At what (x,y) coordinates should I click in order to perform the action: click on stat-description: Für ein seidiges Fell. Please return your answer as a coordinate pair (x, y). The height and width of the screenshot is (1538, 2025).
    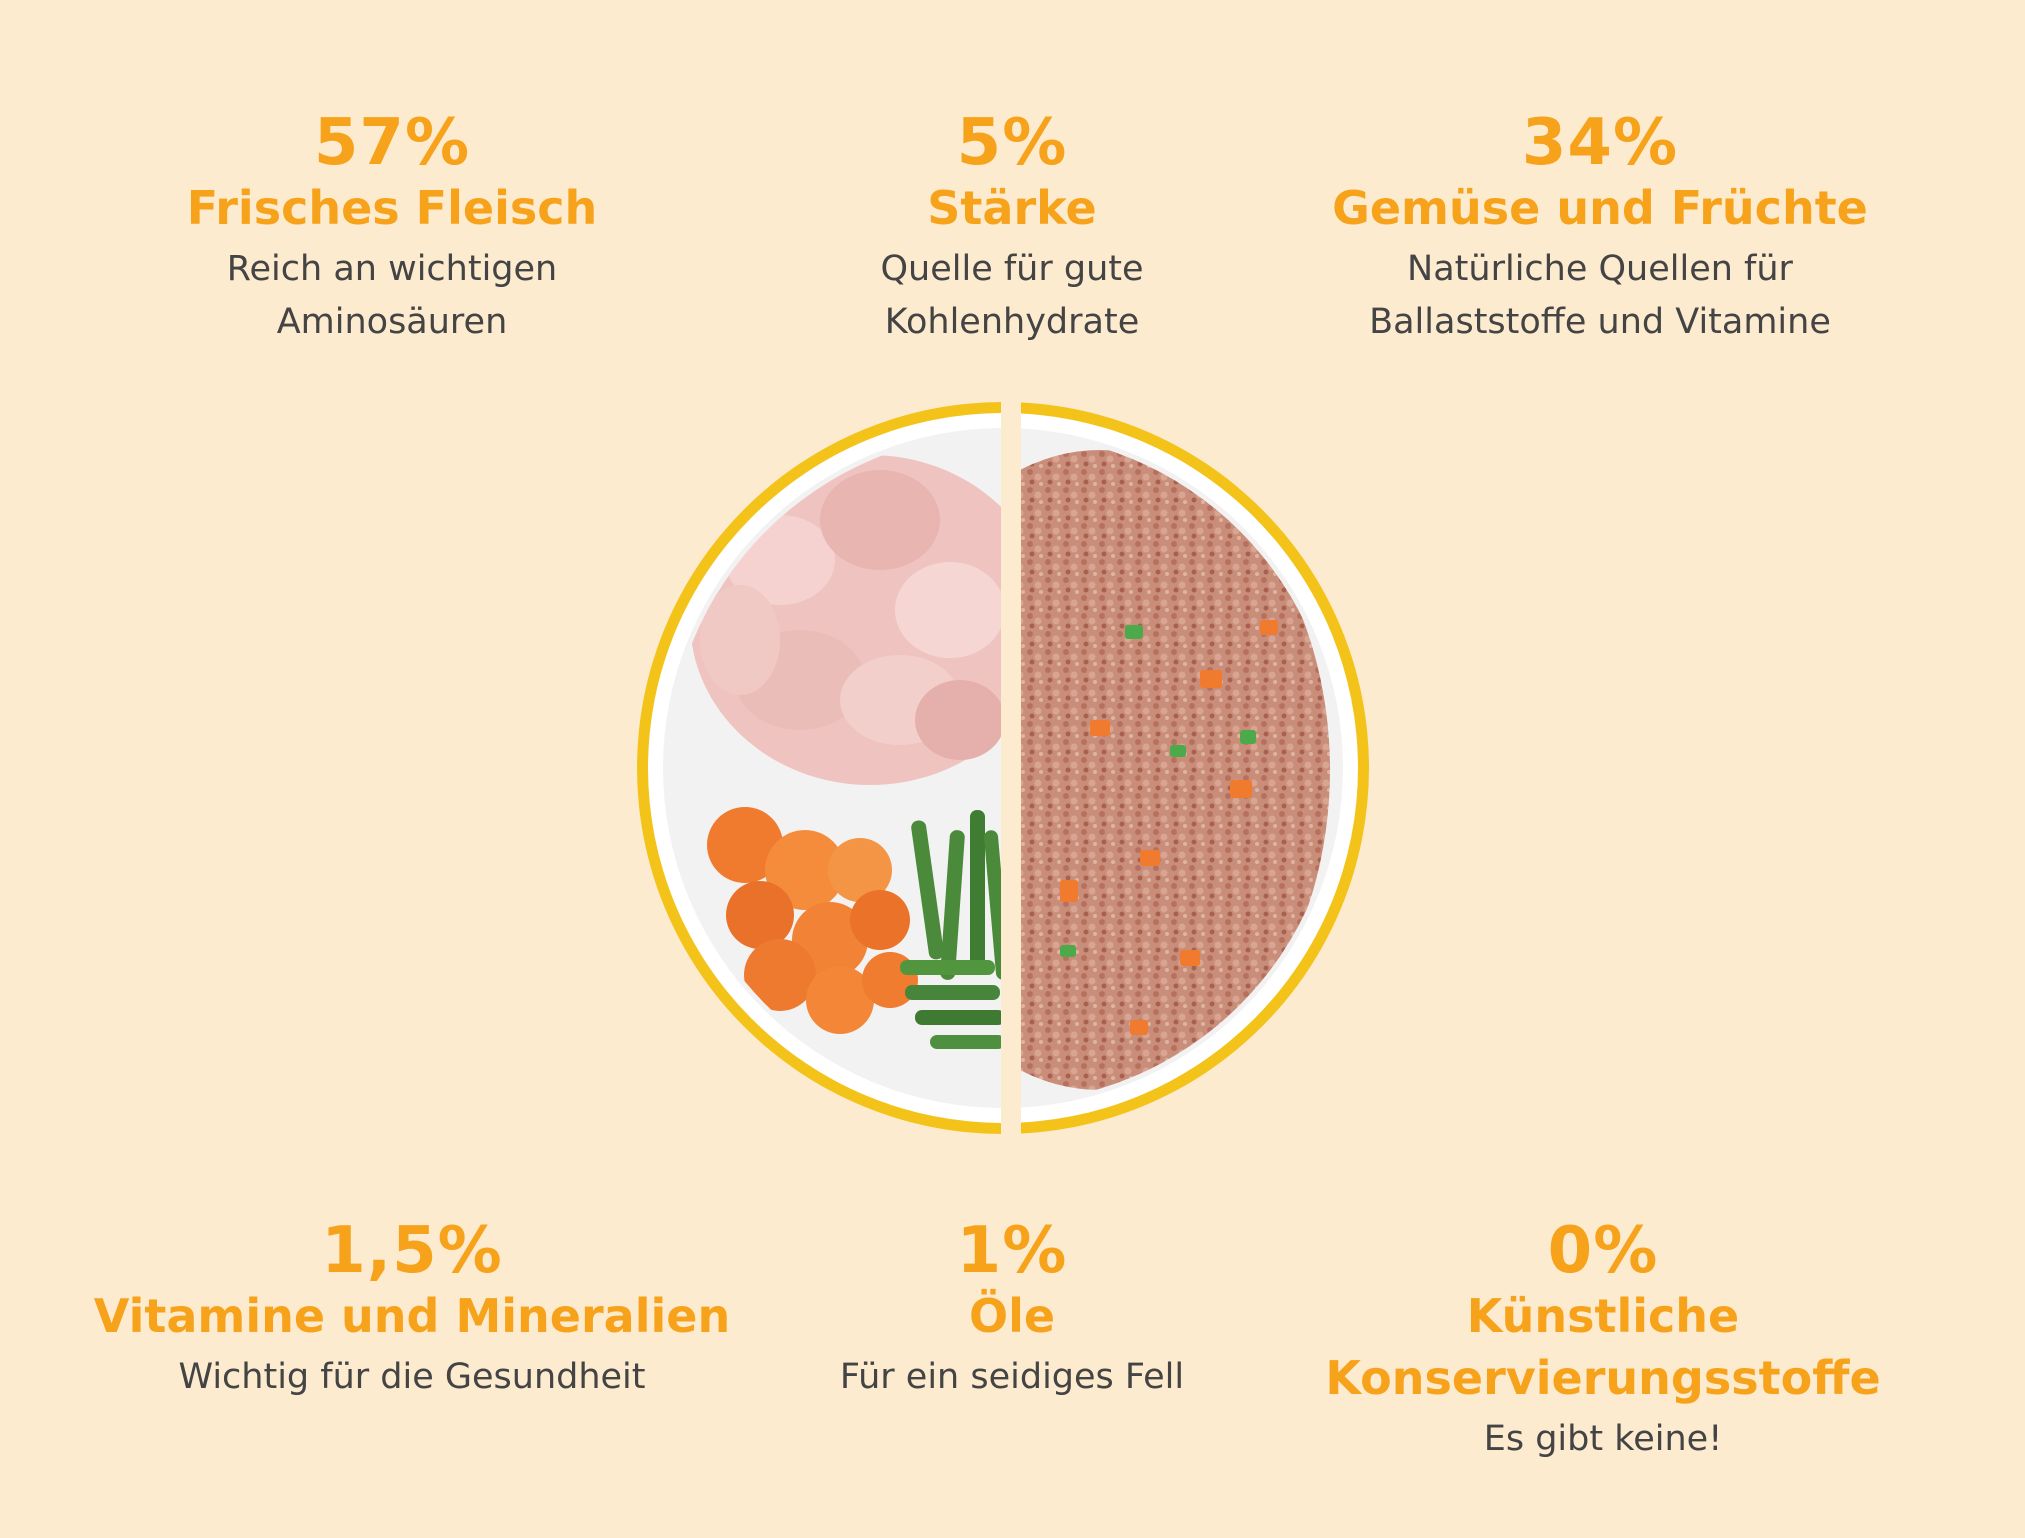
    Looking at the image, I should click on (1012, 1377).